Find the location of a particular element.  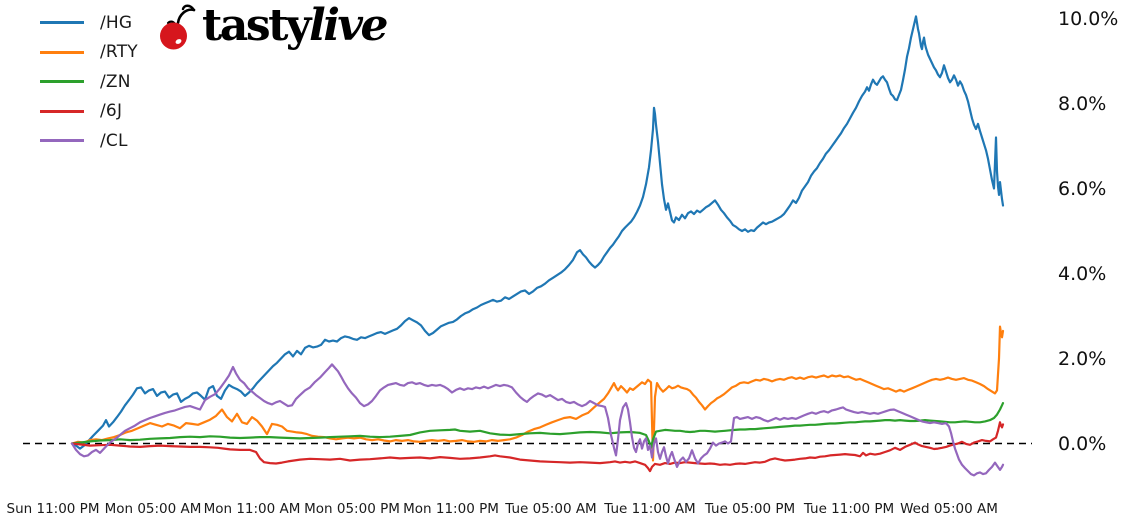

x-tick-label: Tue 05:00 PM is located at coordinates (750, 509).